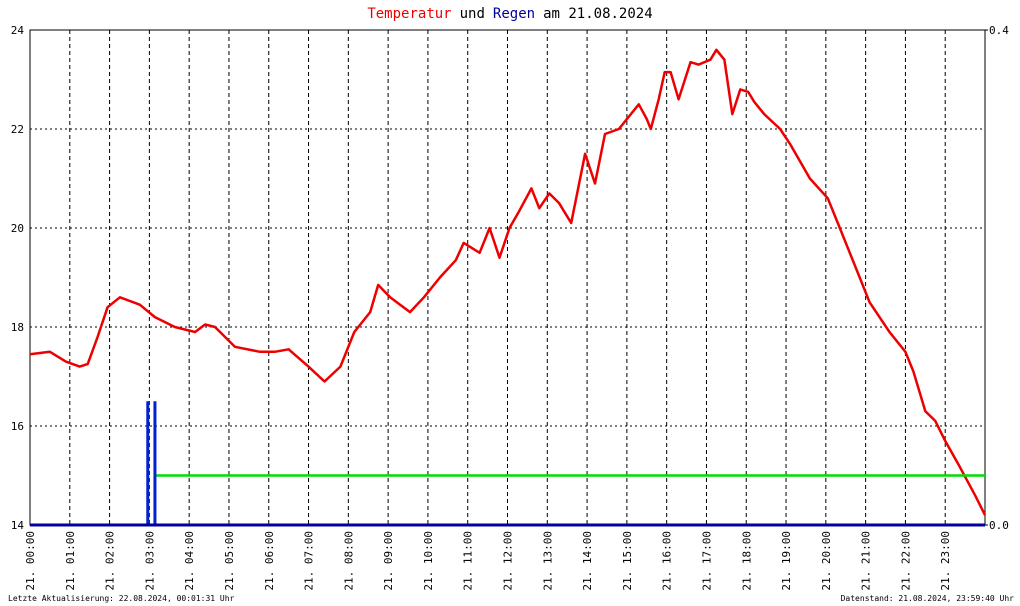 This screenshot has width=1020, height=606. What do you see at coordinates (18, 525) in the screenshot?
I see `y-tick-label: 14` at bounding box center [18, 525].